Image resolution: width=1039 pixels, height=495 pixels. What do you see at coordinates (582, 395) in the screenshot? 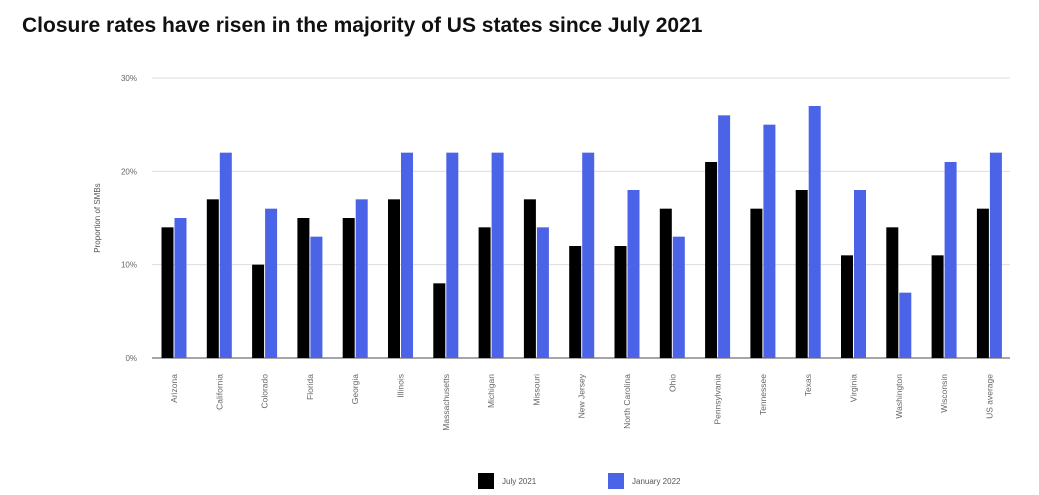
I see `x-tick-label: New Jersey` at bounding box center [582, 395].